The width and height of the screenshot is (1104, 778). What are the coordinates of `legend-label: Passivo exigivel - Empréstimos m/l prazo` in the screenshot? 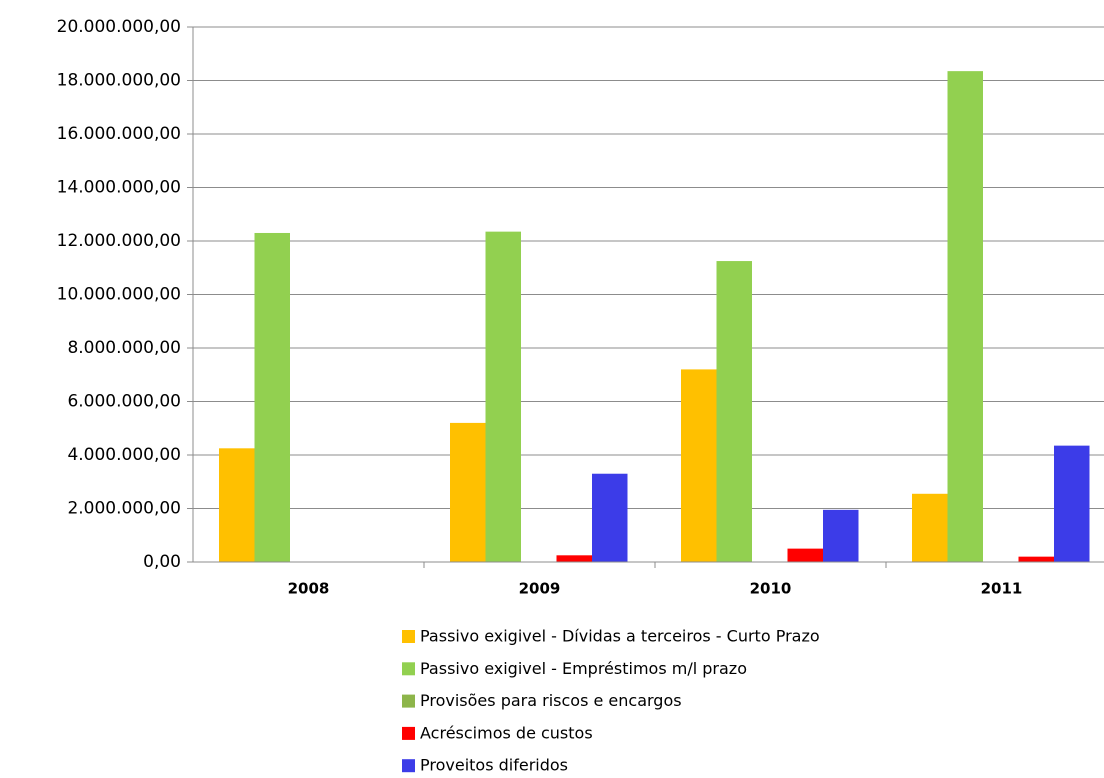 It's located at (583, 668).